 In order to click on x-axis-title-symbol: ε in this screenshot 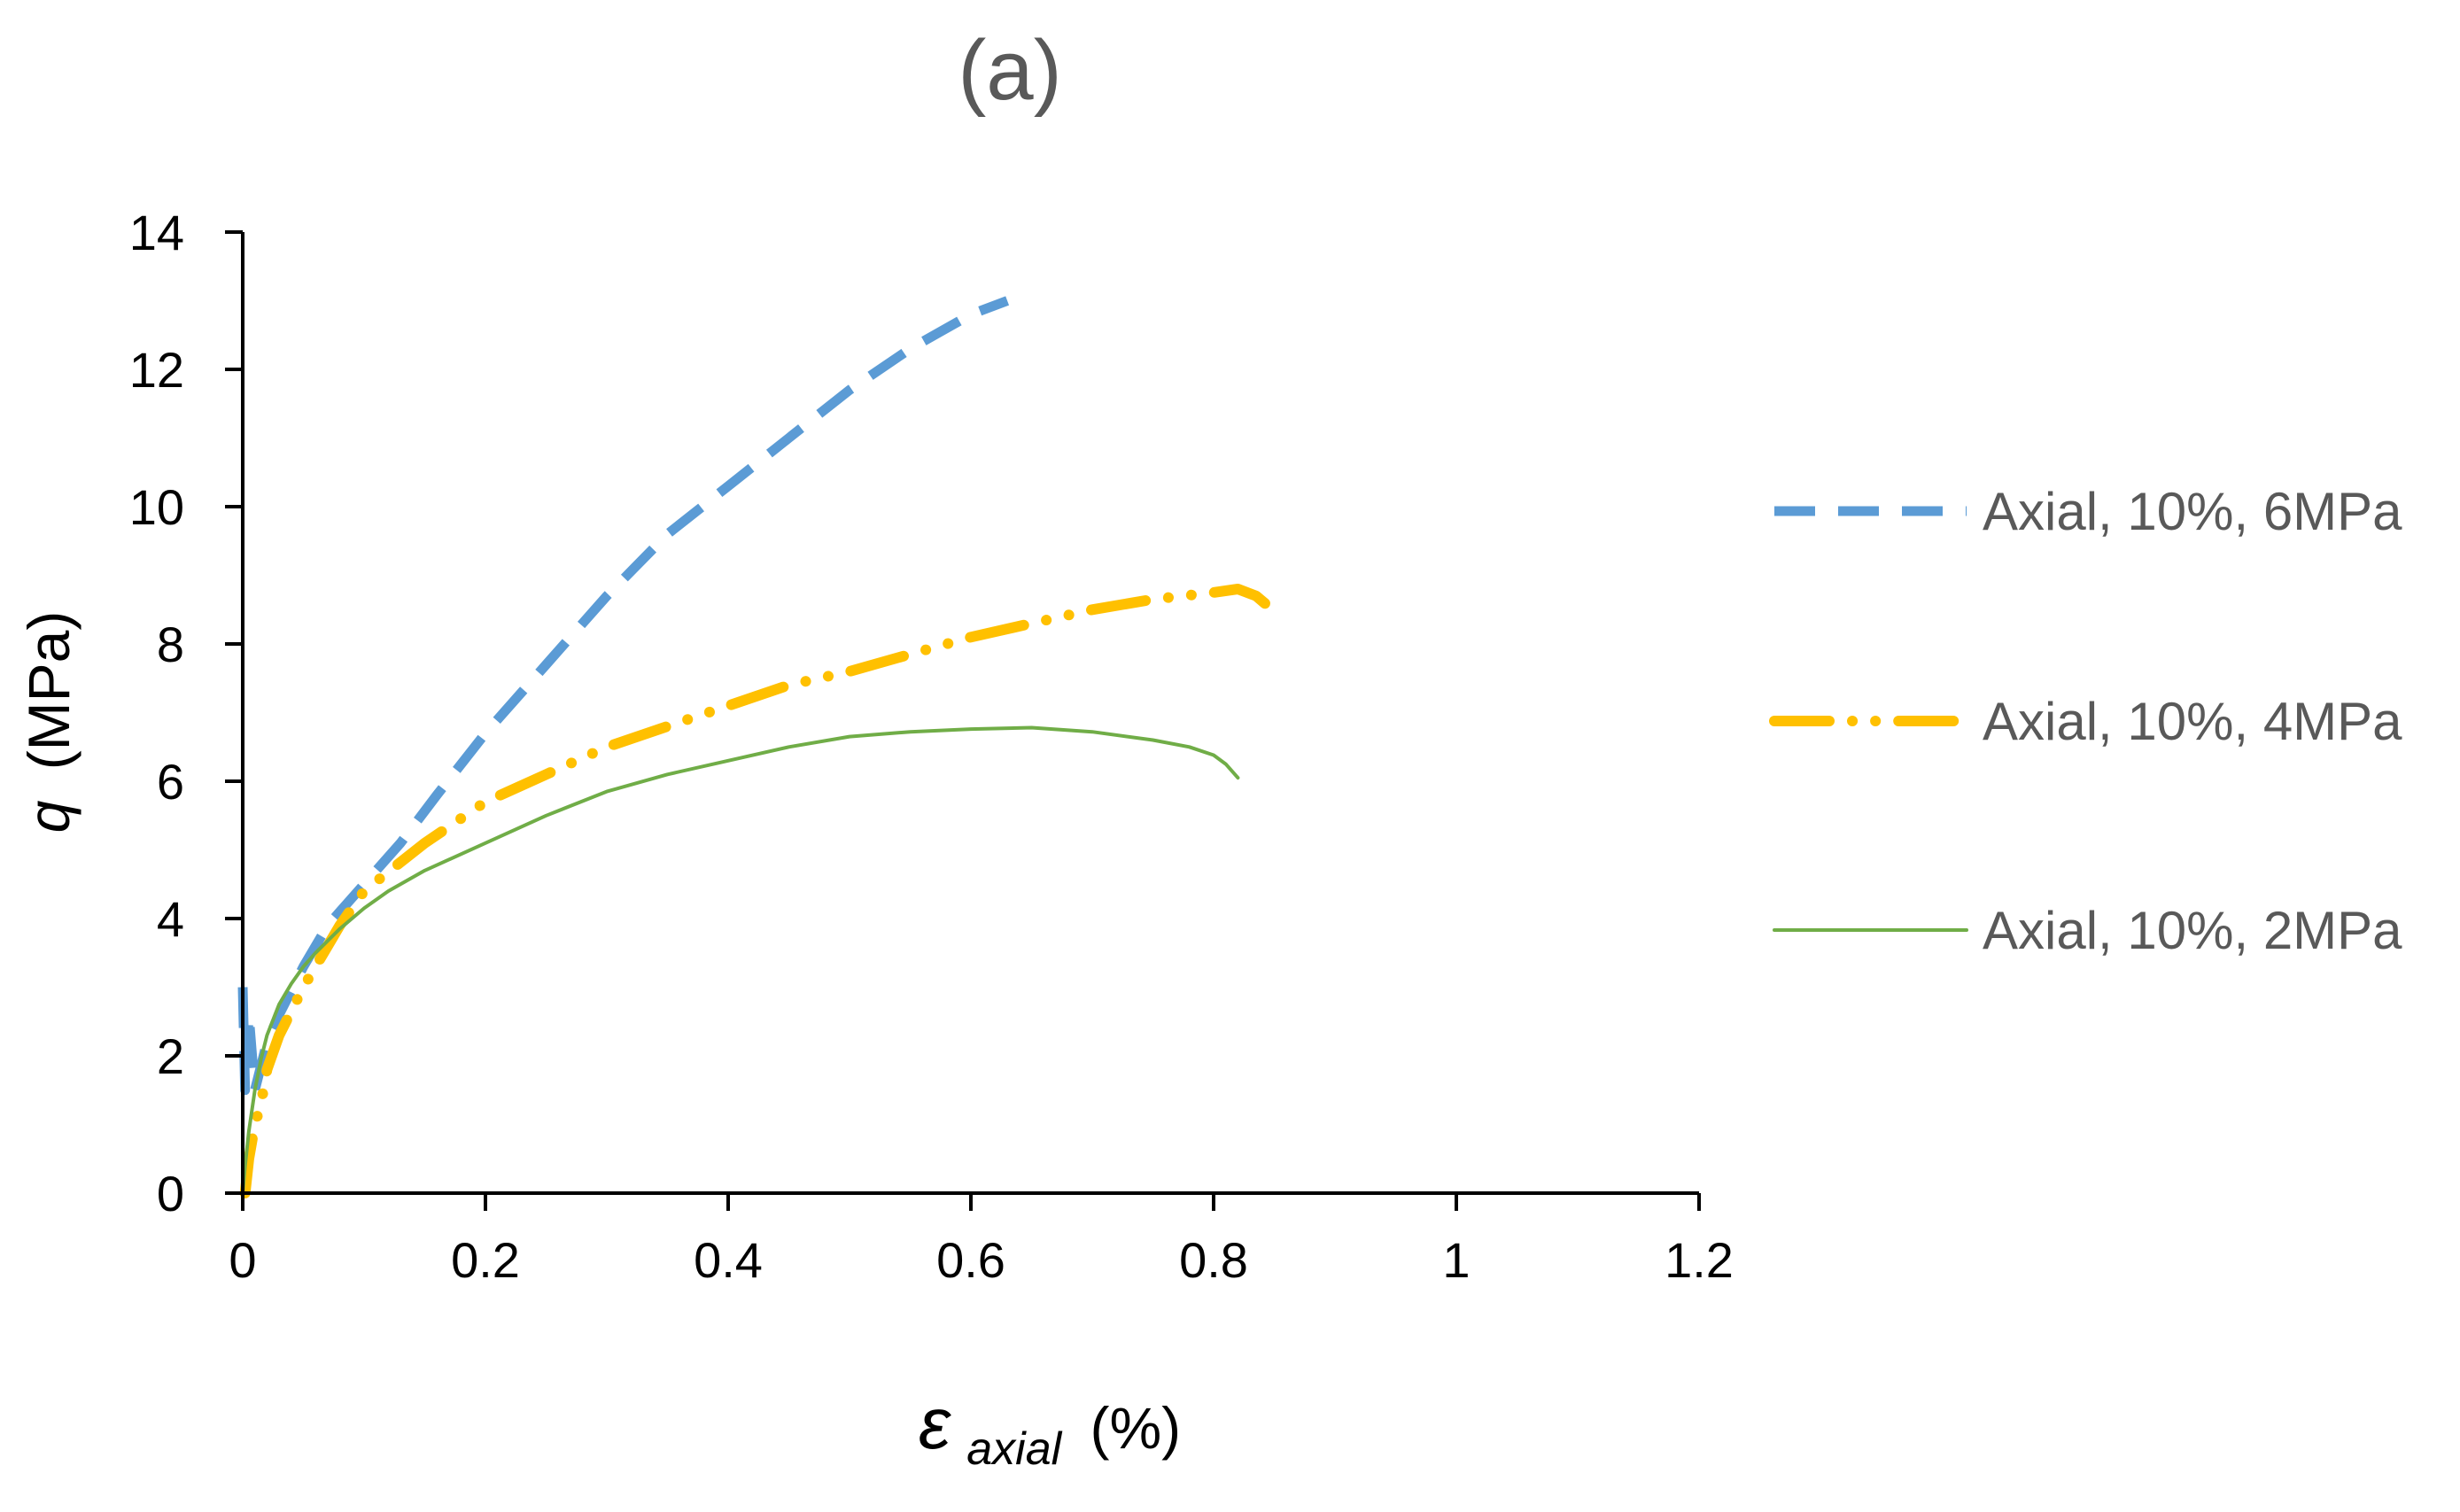, I will do `click(935, 1424)`.